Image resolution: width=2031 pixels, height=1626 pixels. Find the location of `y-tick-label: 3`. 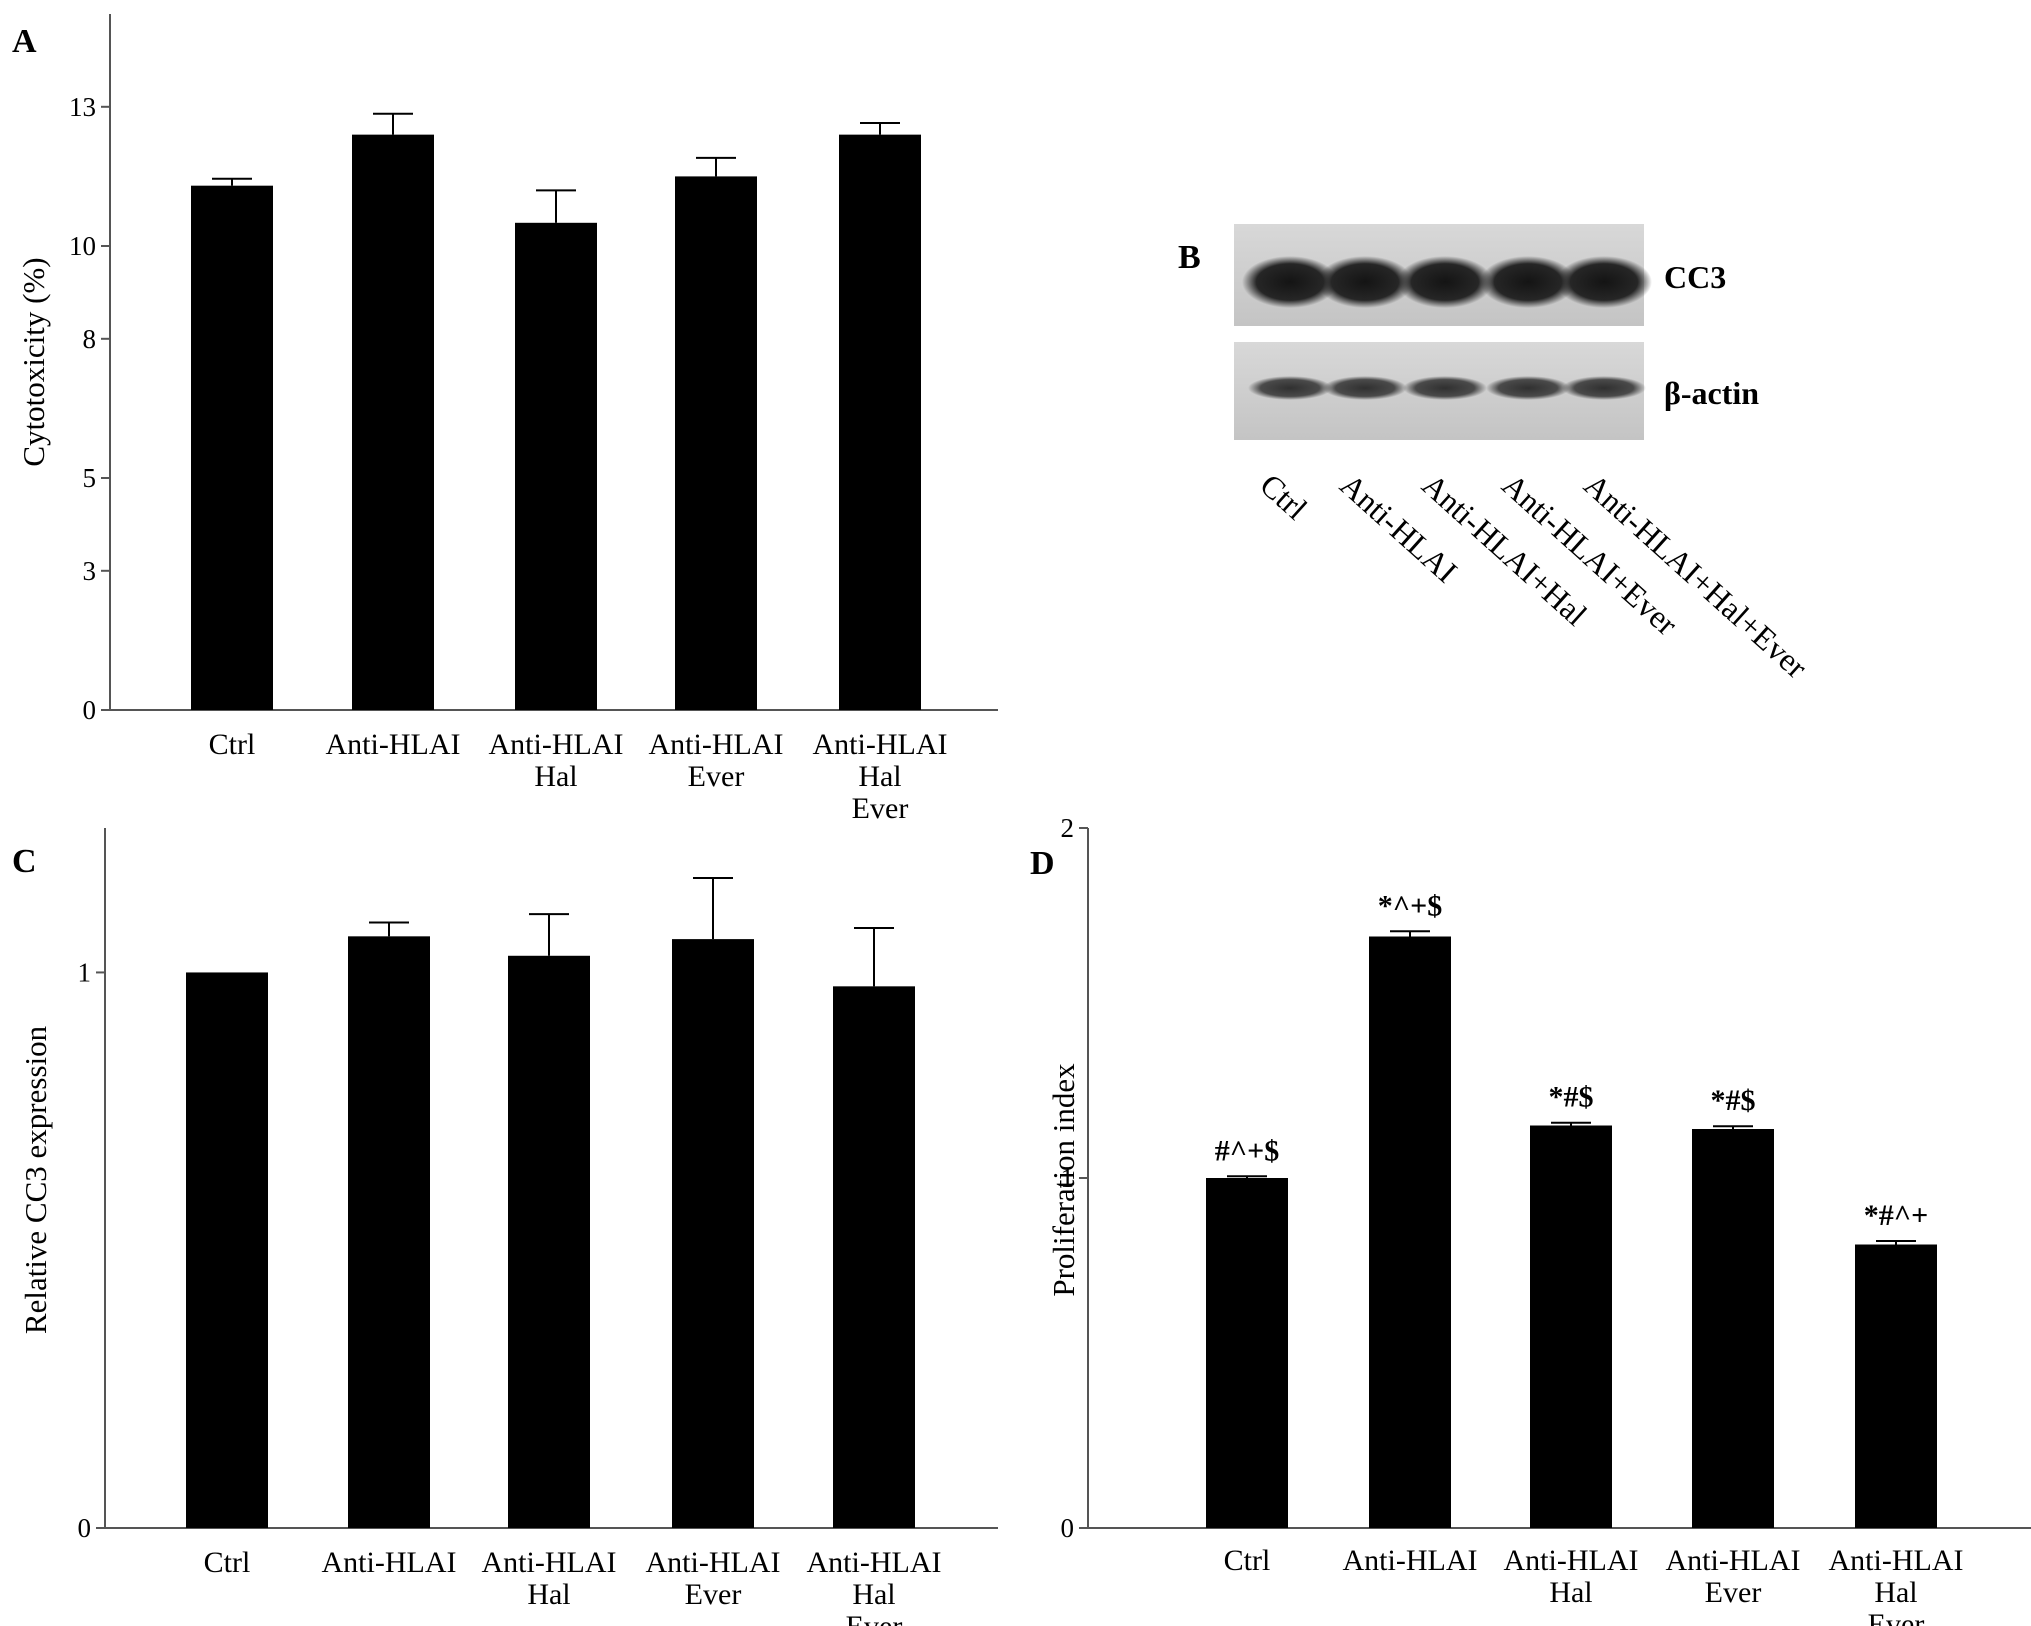

y-tick-label: 3 is located at coordinates (90, 571).